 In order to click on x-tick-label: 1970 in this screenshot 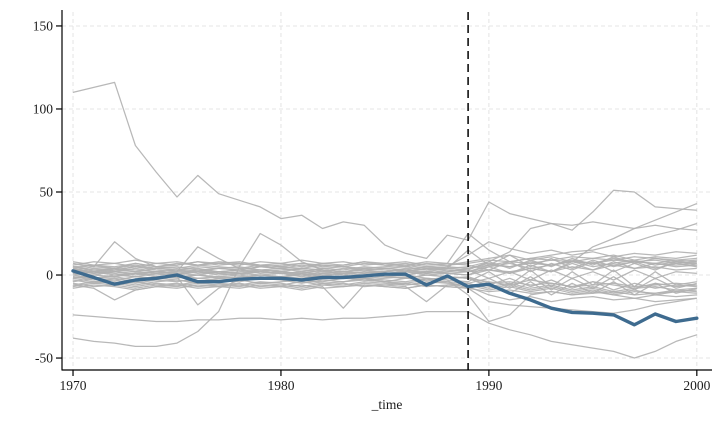, I will do `click(73, 385)`.